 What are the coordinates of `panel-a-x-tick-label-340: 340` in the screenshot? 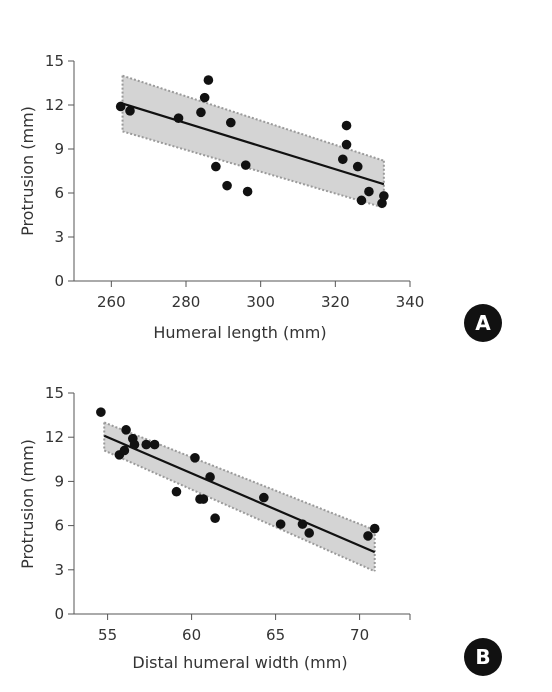 It's located at (410, 302).